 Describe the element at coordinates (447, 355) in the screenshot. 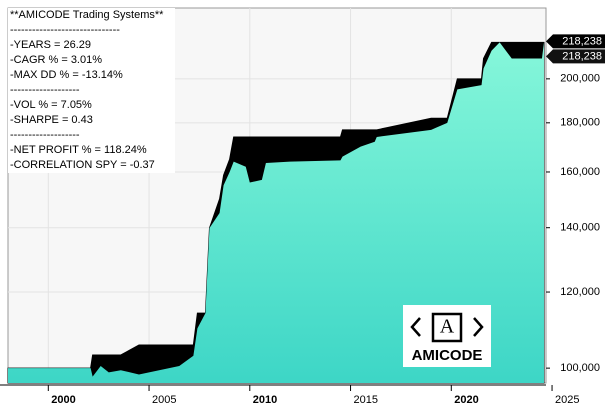

I see `logo-text: AMICODE` at that location.